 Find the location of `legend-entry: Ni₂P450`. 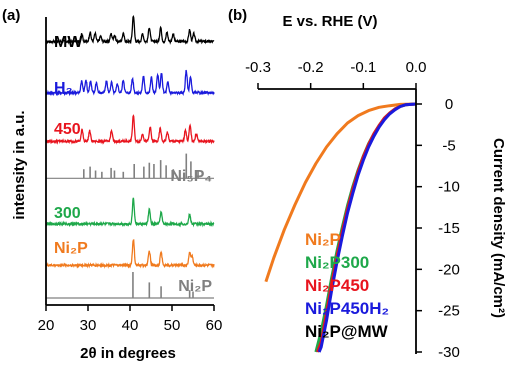

legend-entry: Ni₂P450 is located at coordinates (337, 285).